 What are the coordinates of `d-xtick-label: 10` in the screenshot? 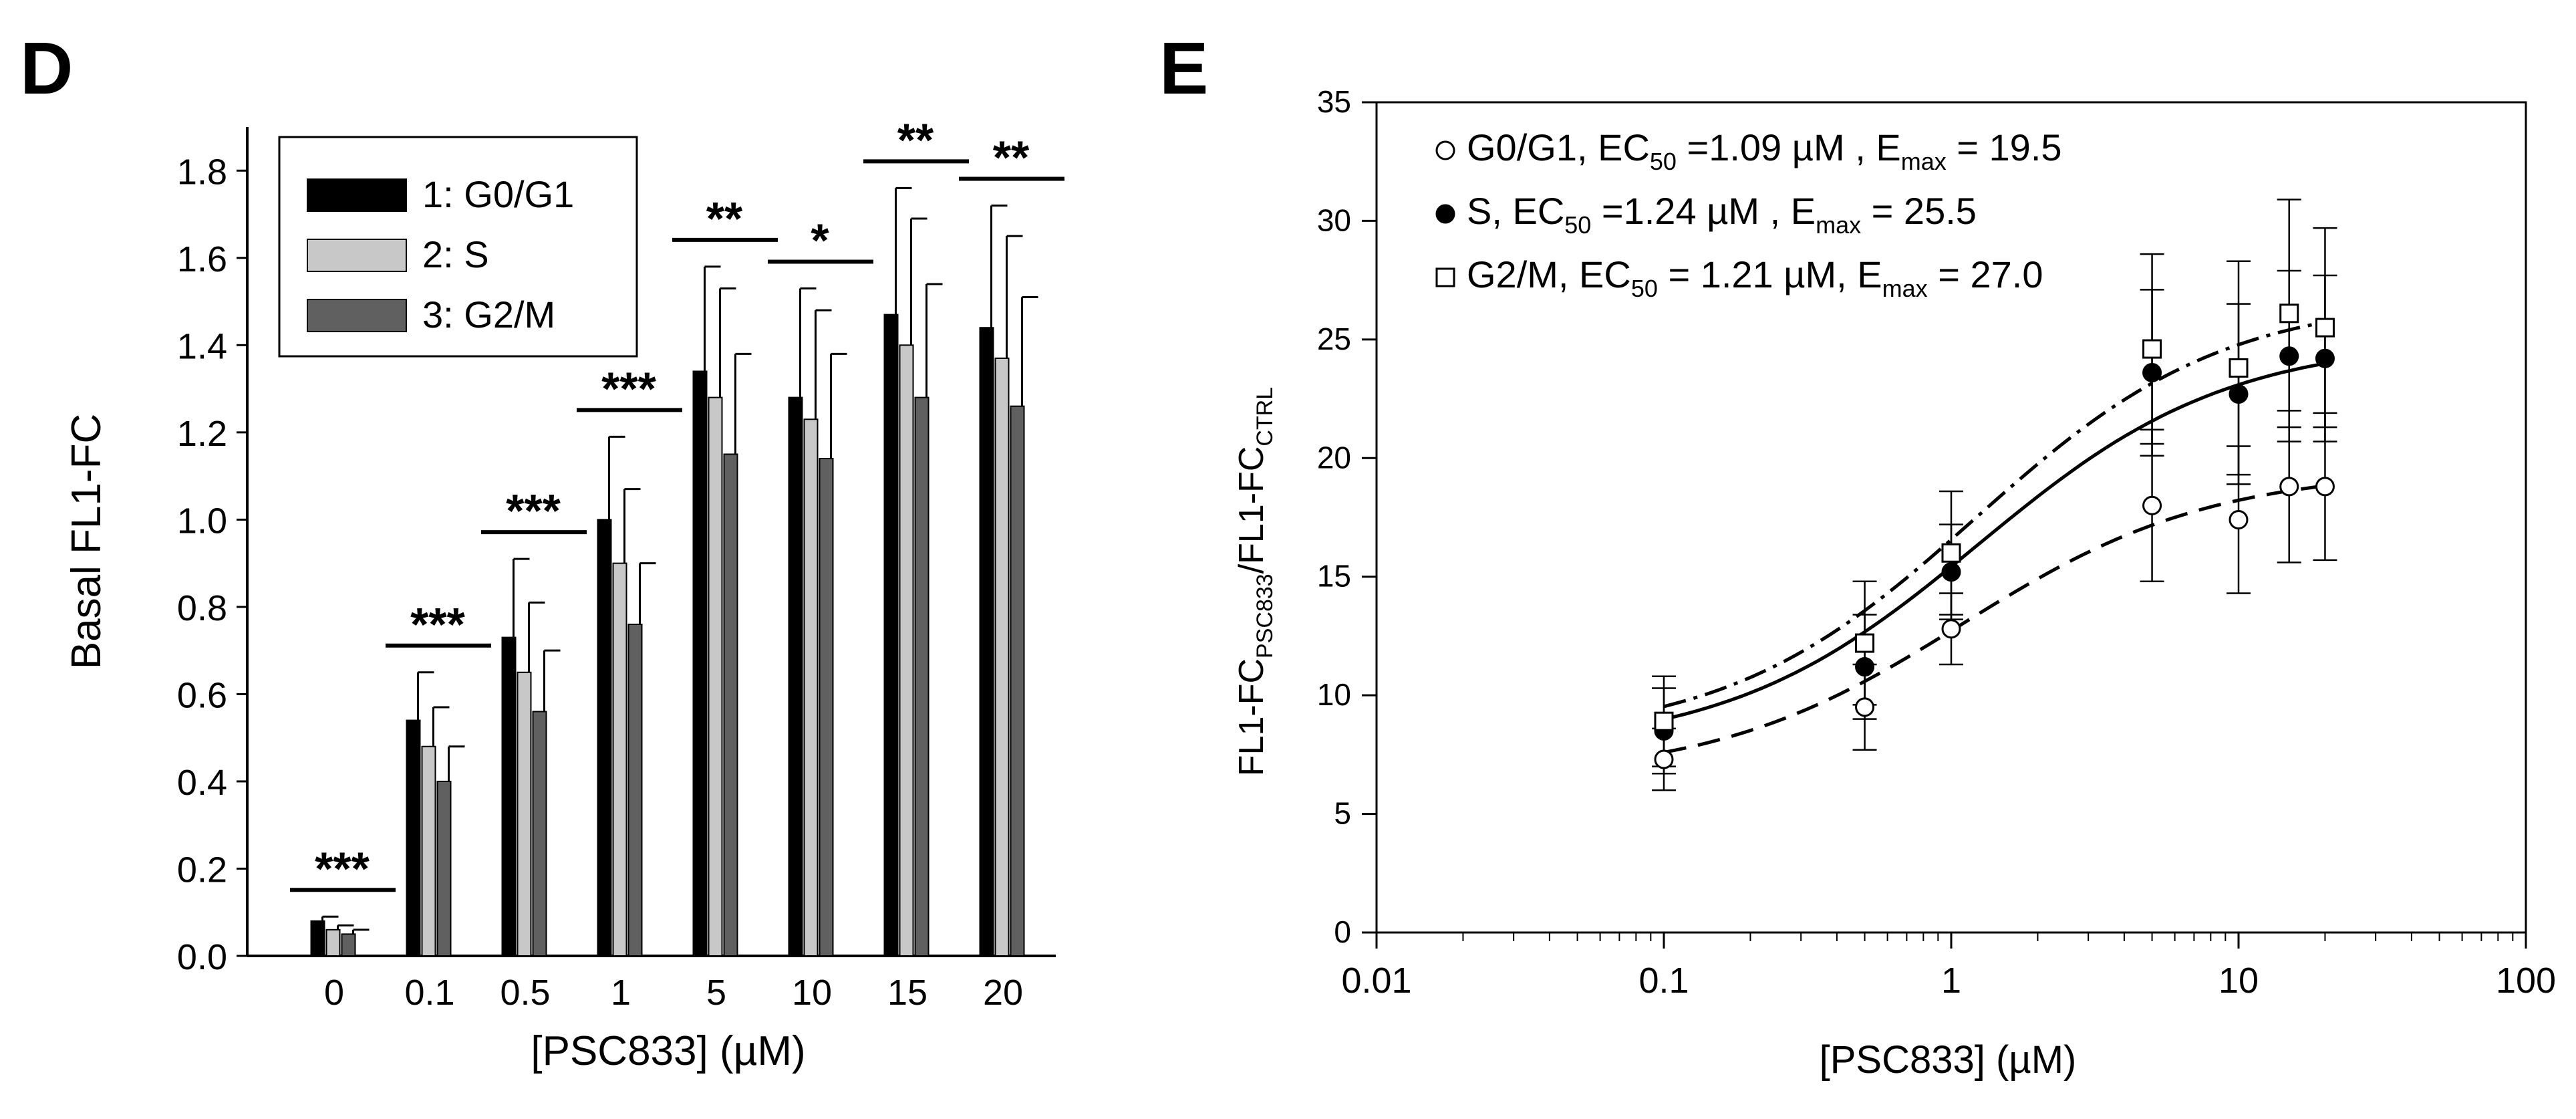 It's located at (812, 993).